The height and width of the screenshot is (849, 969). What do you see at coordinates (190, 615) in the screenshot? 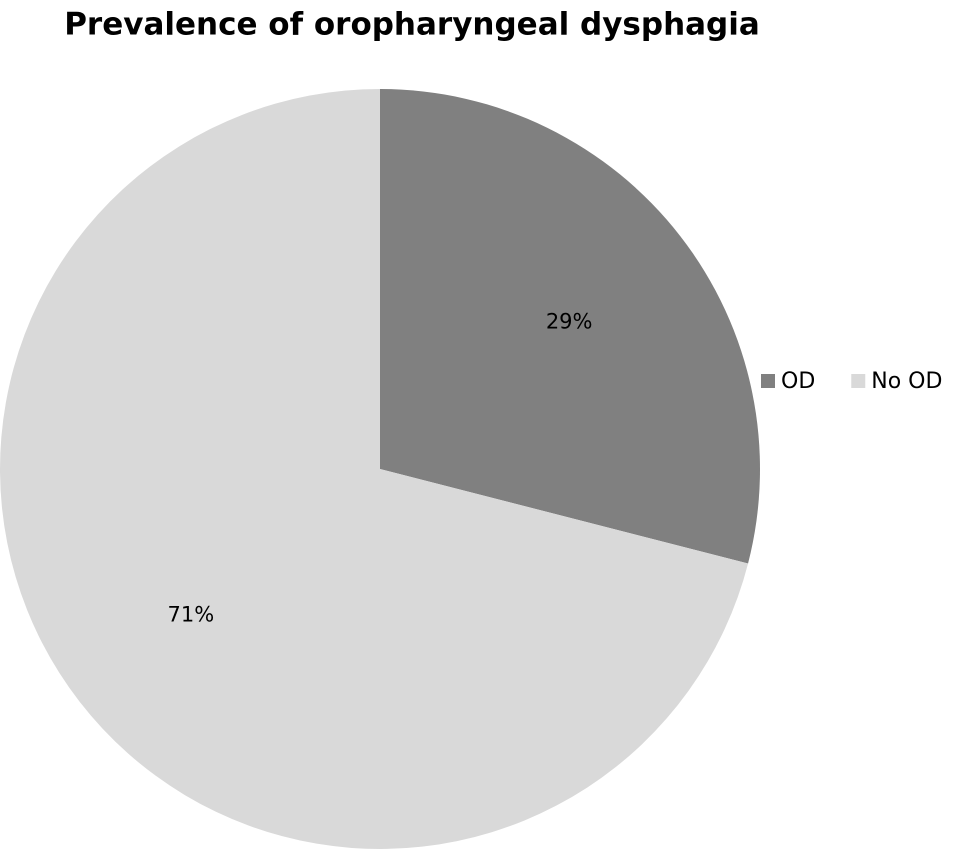
I see `data-label: 71%` at bounding box center [190, 615].